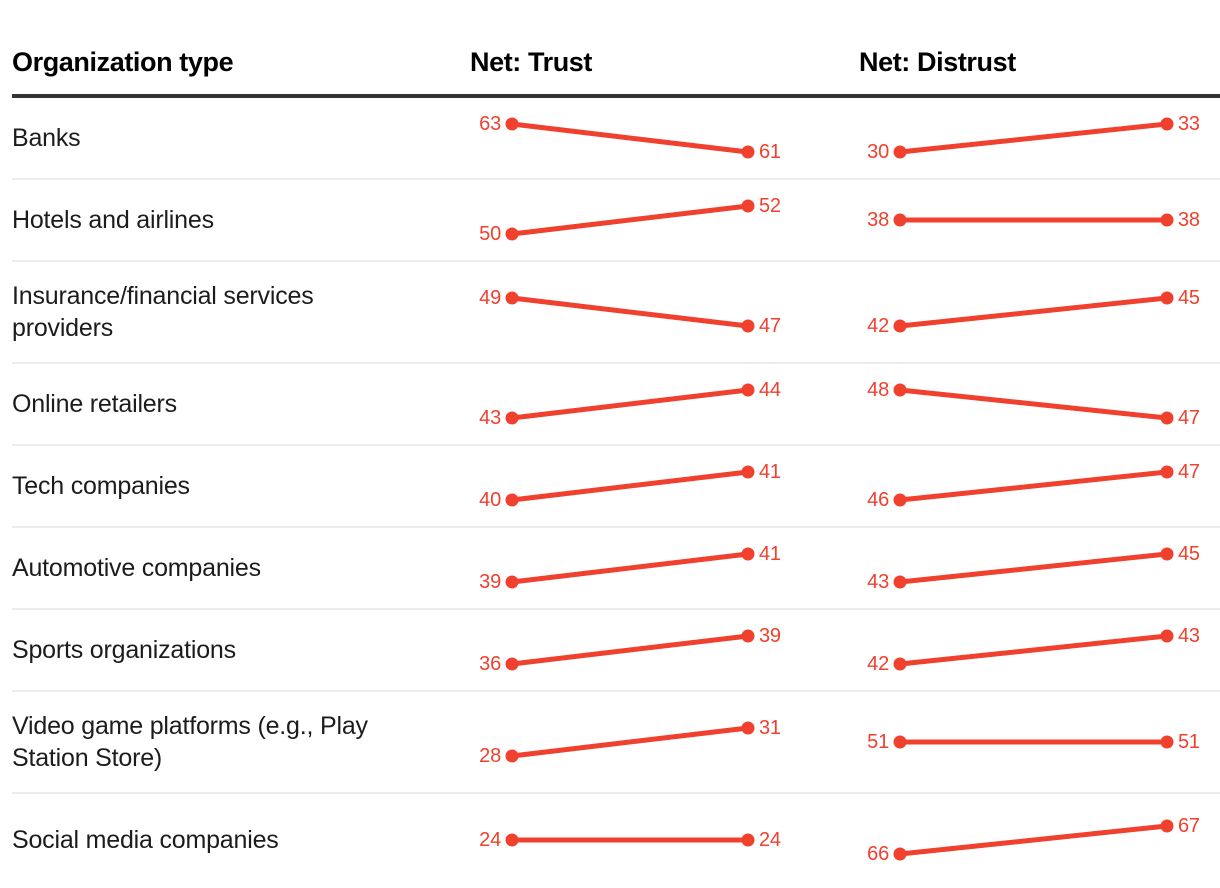 The width and height of the screenshot is (1220, 888). I want to click on org-type-cell: Tech companies, so click(236, 486).